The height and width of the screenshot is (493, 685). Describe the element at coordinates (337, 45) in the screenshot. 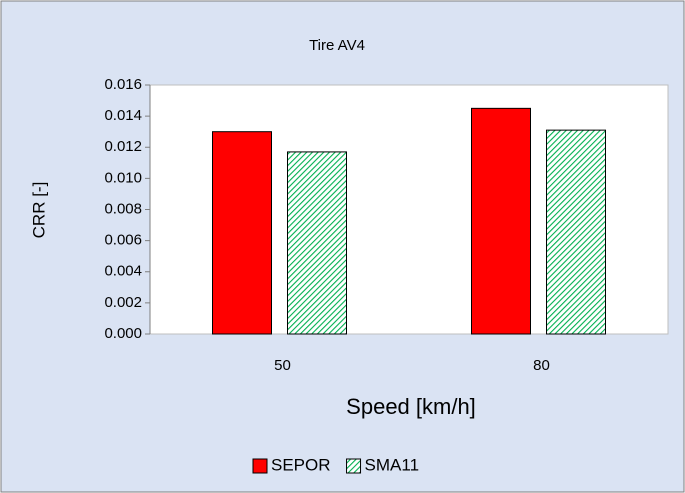

I see `chart-title: Tire AV4` at that location.